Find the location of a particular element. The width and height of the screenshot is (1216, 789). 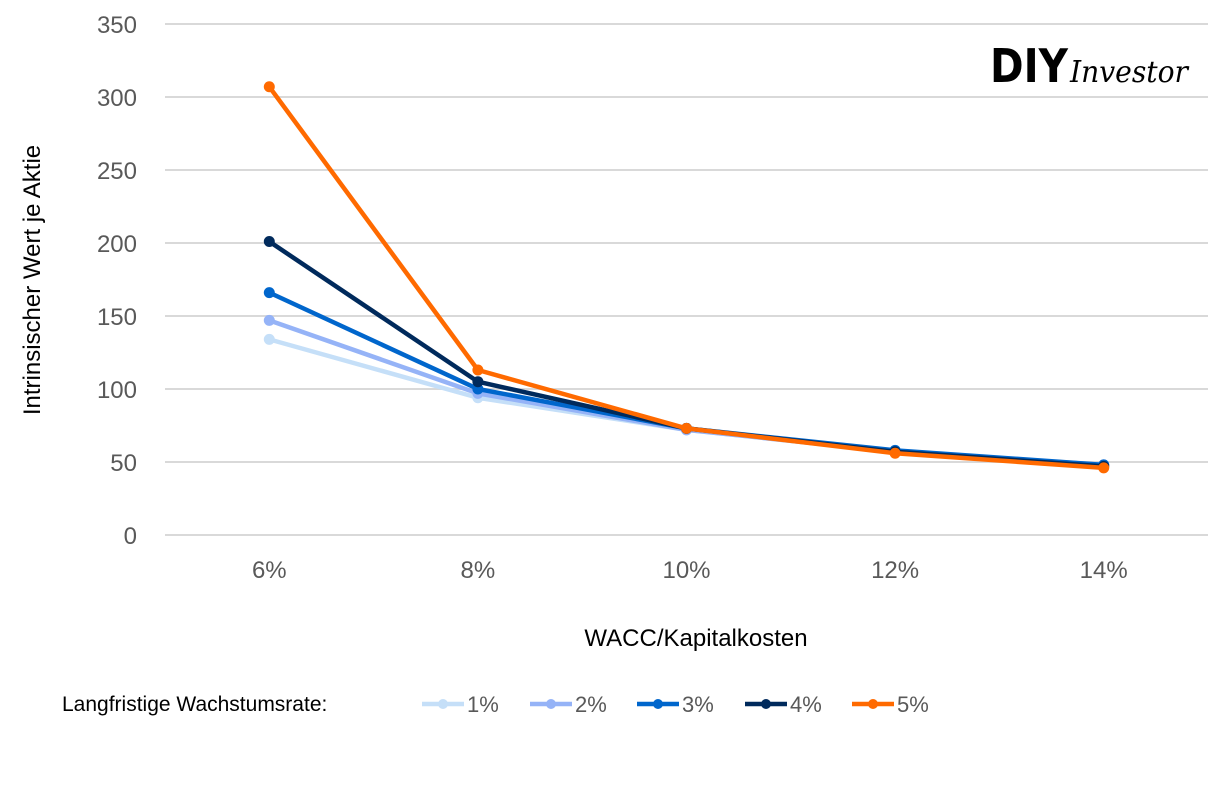

y-tick-label: 300 is located at coordinates (117, 98).